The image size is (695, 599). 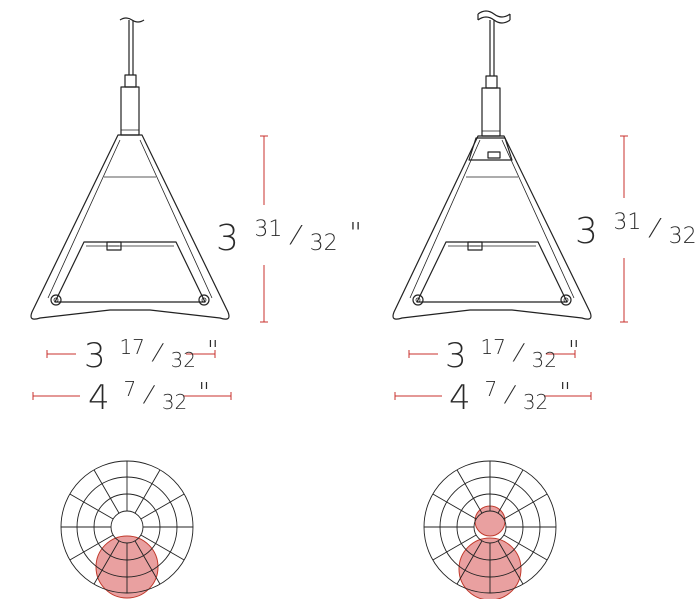 I want to click on left-end-clip-l, so click(x=56, y=300).